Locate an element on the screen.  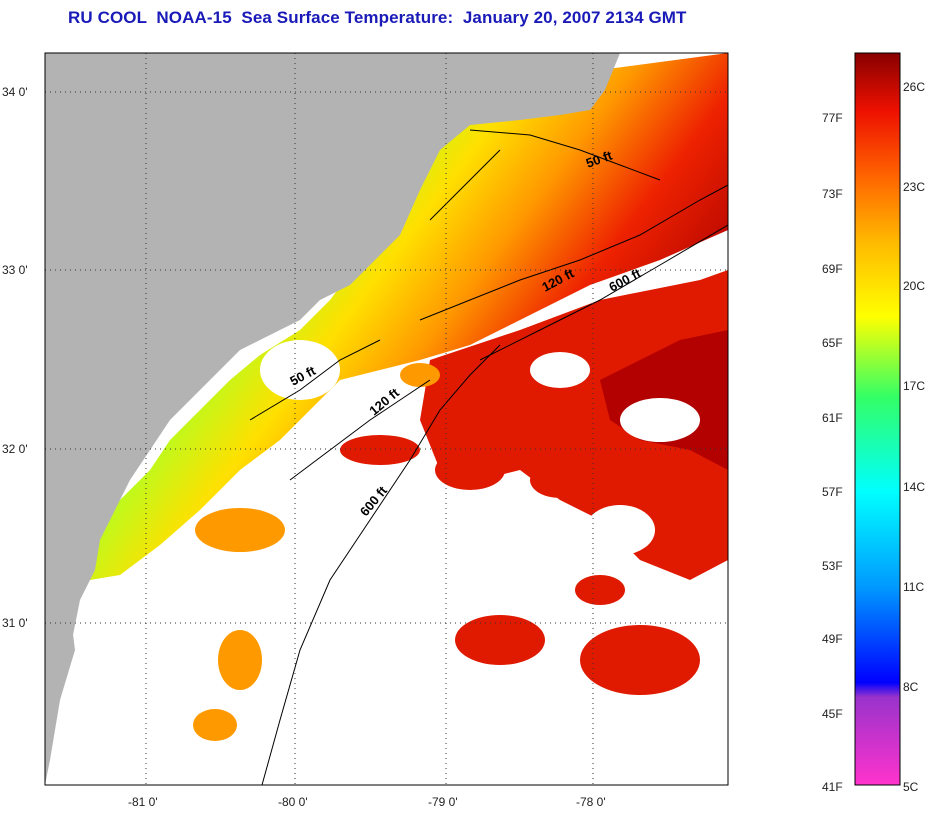
colorbar-f-label: 77F is located at coordinates (832, 118).